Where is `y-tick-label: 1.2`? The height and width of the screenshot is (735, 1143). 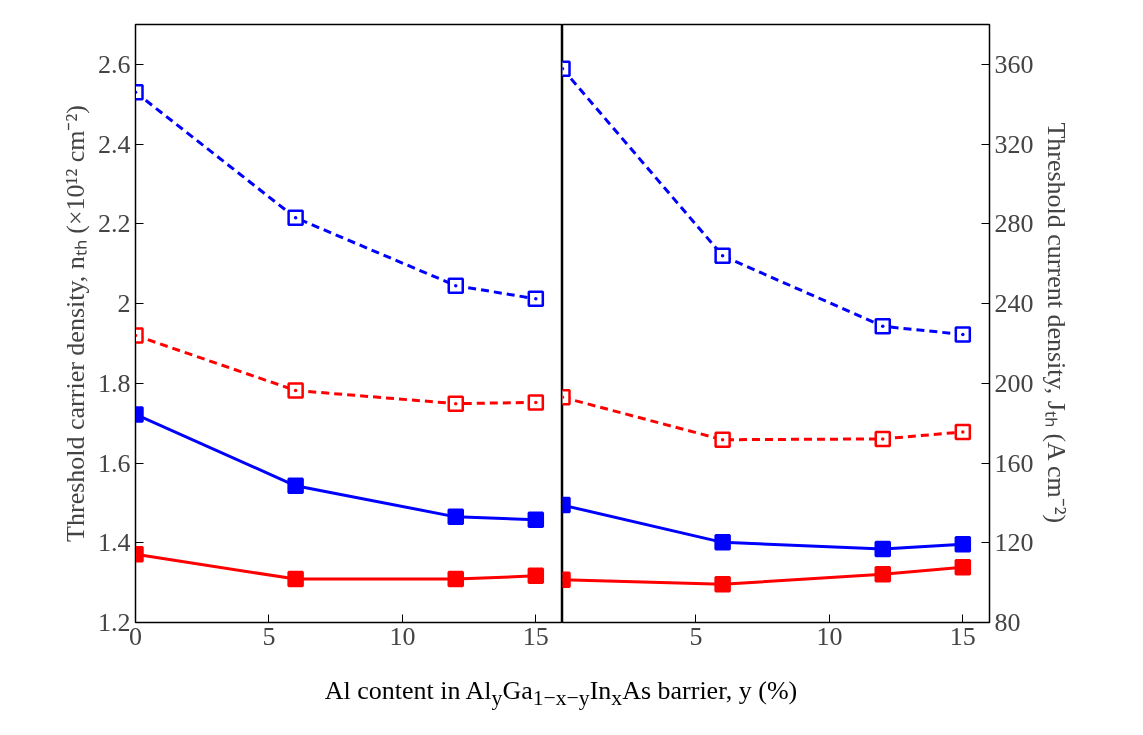 y-tick-label: 1.2 is located at coordinates (114, 622).